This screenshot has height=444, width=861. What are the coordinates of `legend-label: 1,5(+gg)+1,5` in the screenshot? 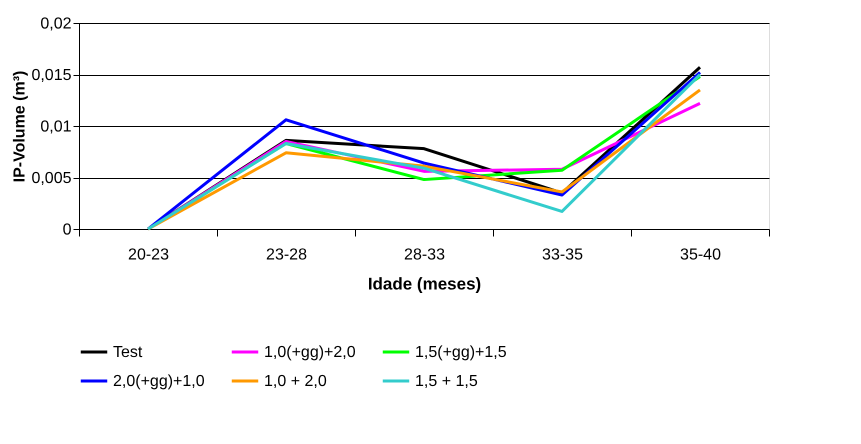 It's located at (461, 352).